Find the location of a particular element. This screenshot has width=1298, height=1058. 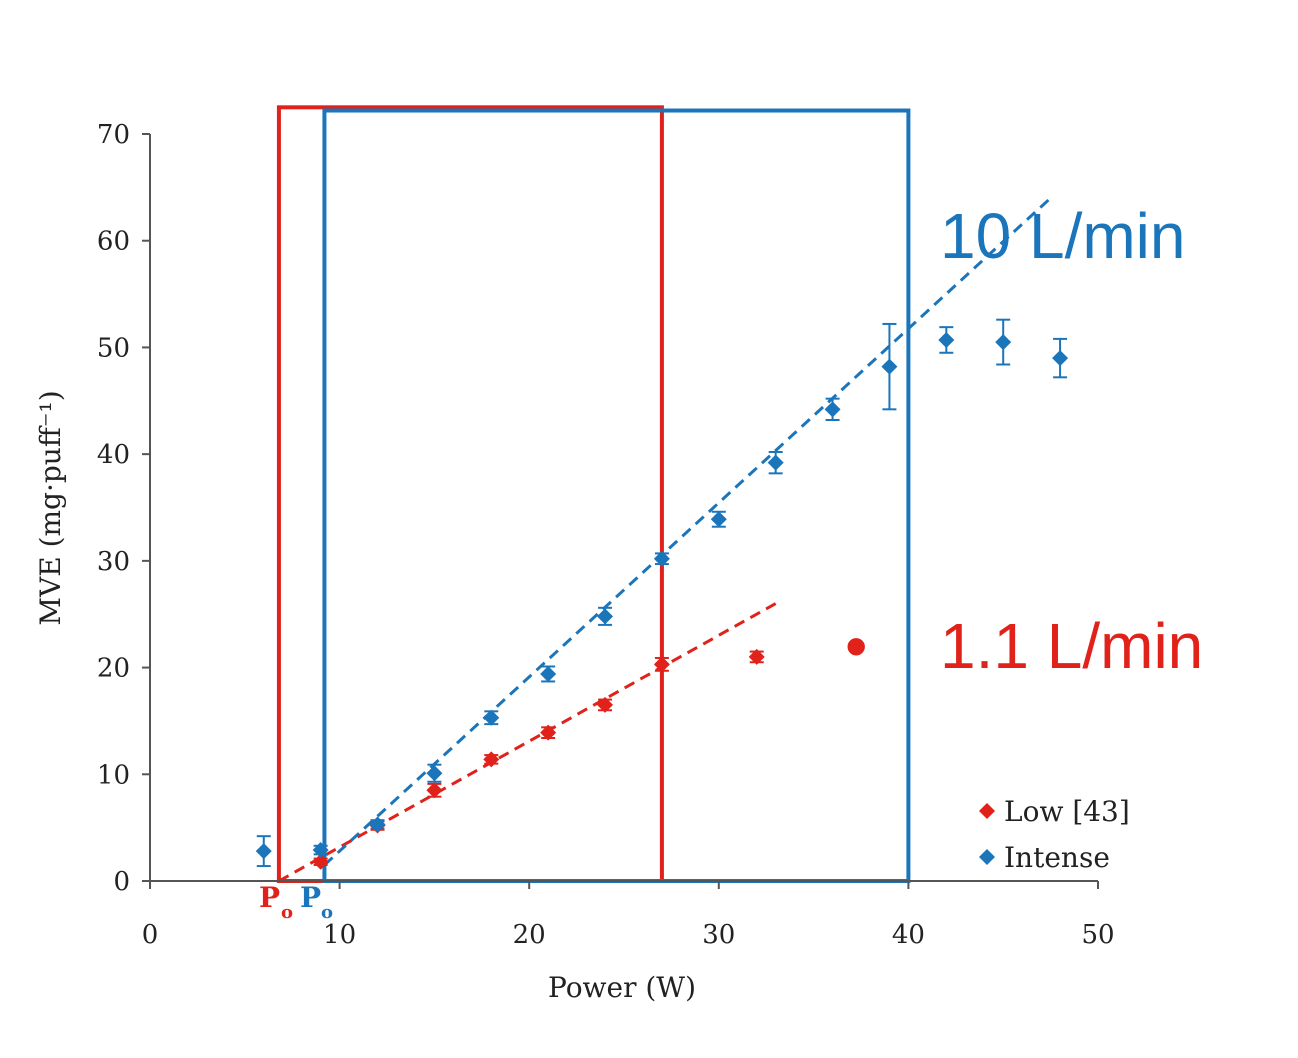

y-tick-label: 50 is located at coordinates (113, 348).